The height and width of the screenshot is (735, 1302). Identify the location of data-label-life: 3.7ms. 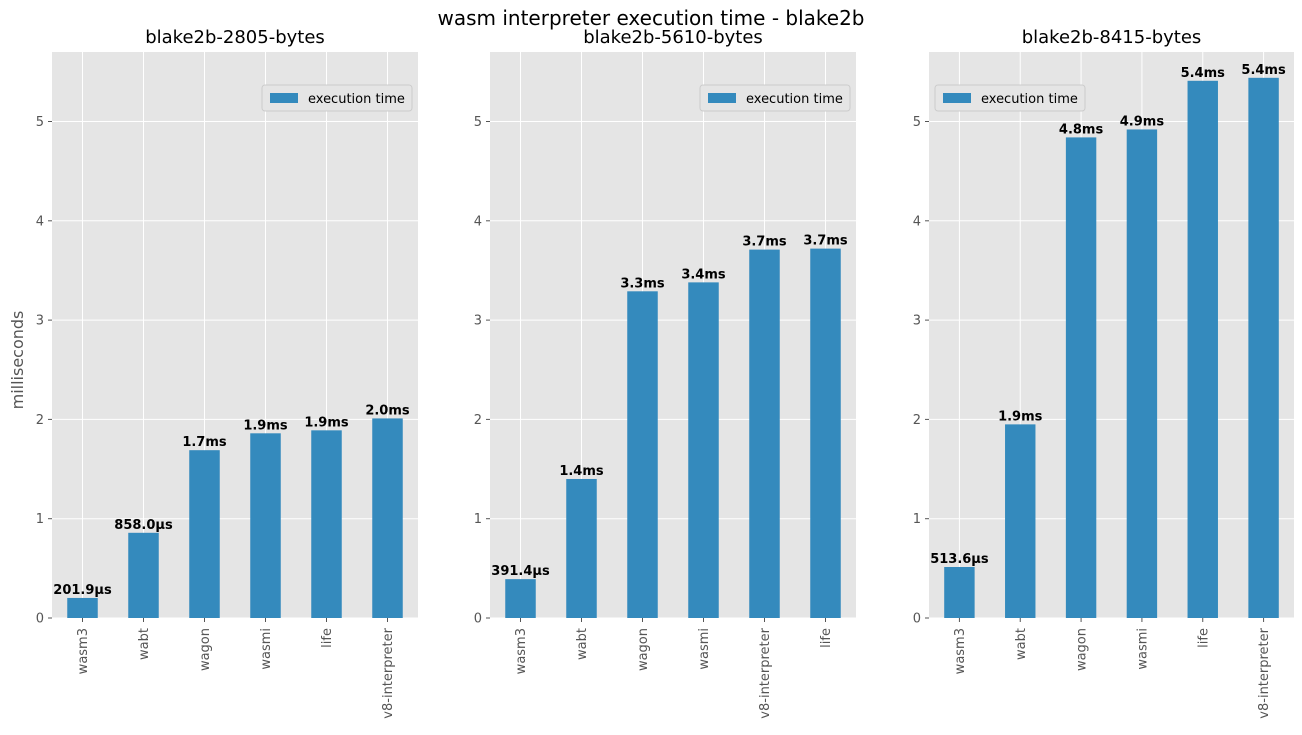
(825, 241).